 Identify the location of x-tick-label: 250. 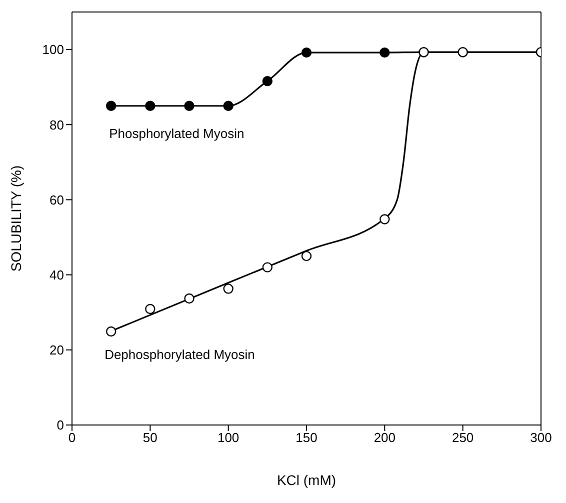
(463, 438).